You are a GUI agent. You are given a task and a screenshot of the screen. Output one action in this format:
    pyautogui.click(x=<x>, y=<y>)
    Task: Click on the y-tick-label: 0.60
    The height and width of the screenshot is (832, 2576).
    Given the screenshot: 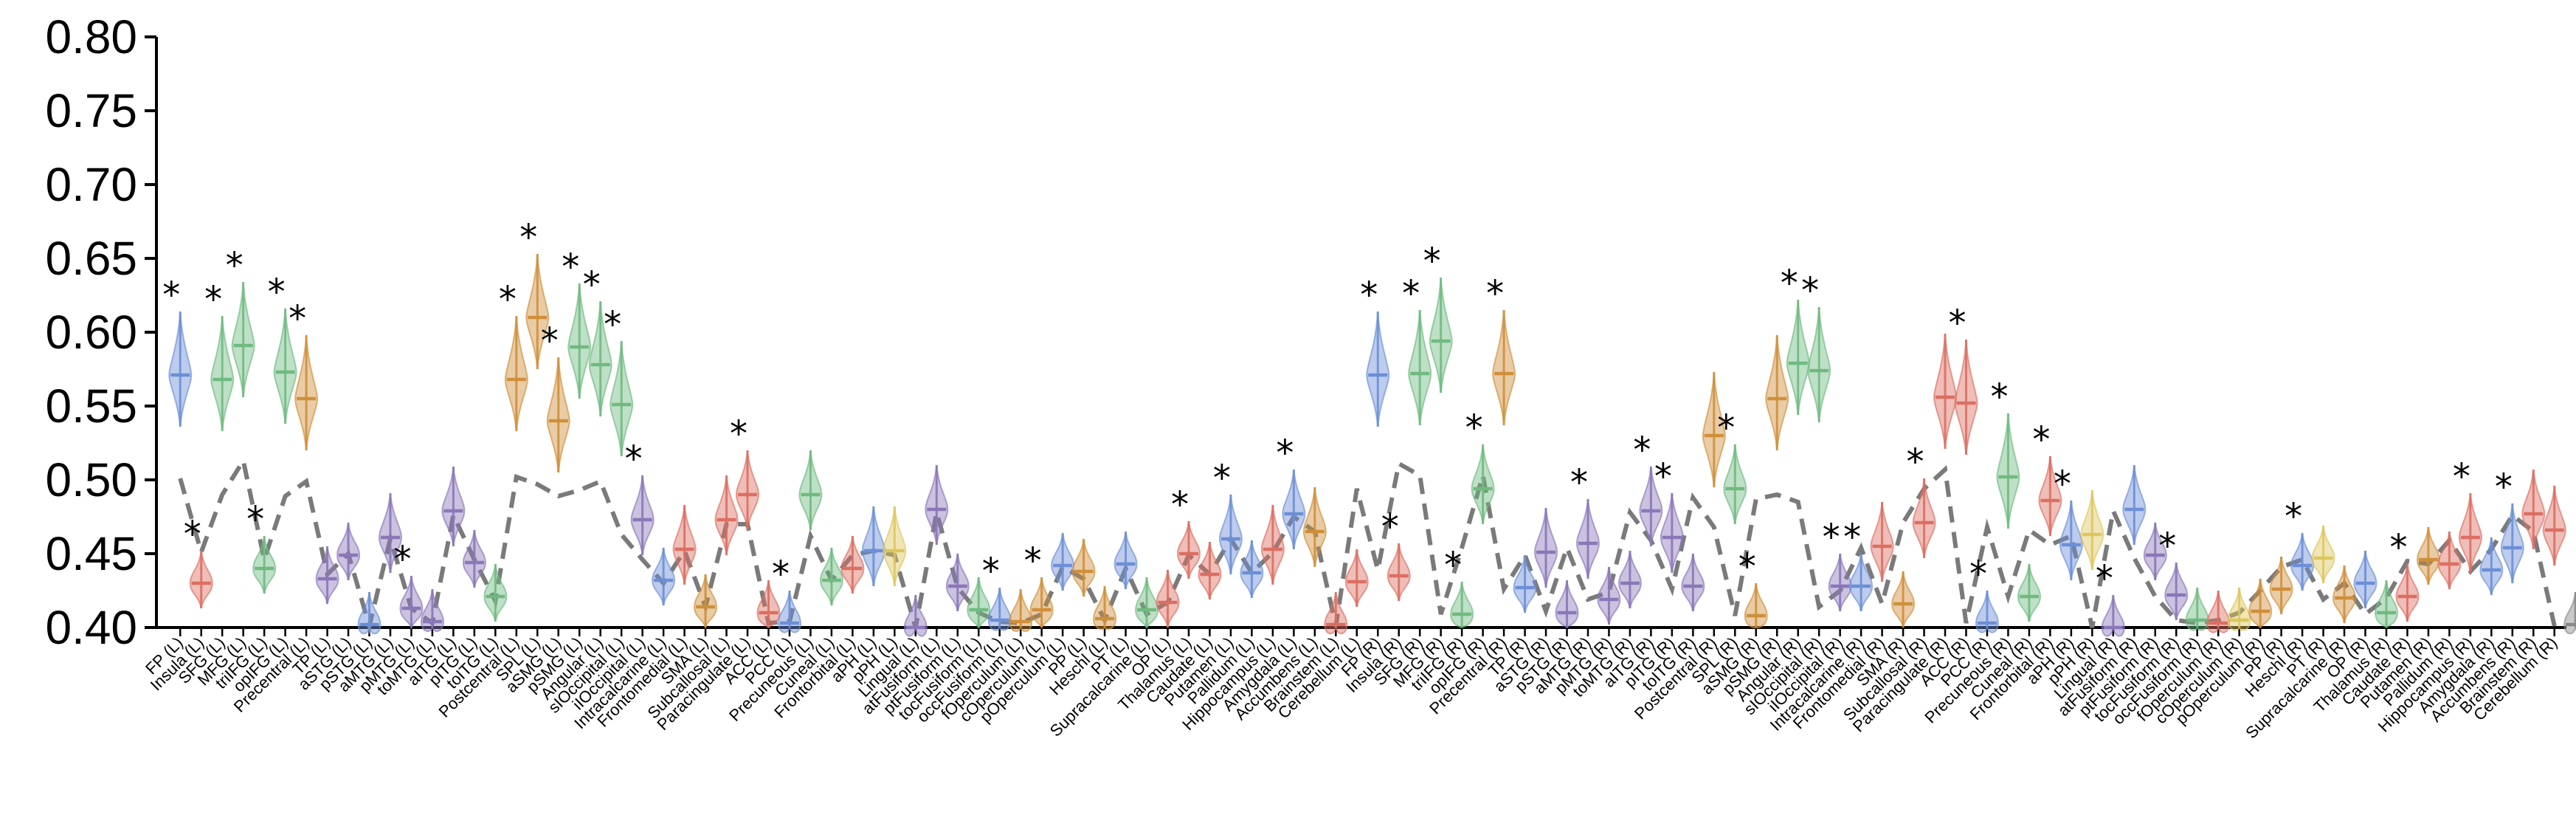 What is the action you would take?
    pyautogui.click(x=91, y=332)
    